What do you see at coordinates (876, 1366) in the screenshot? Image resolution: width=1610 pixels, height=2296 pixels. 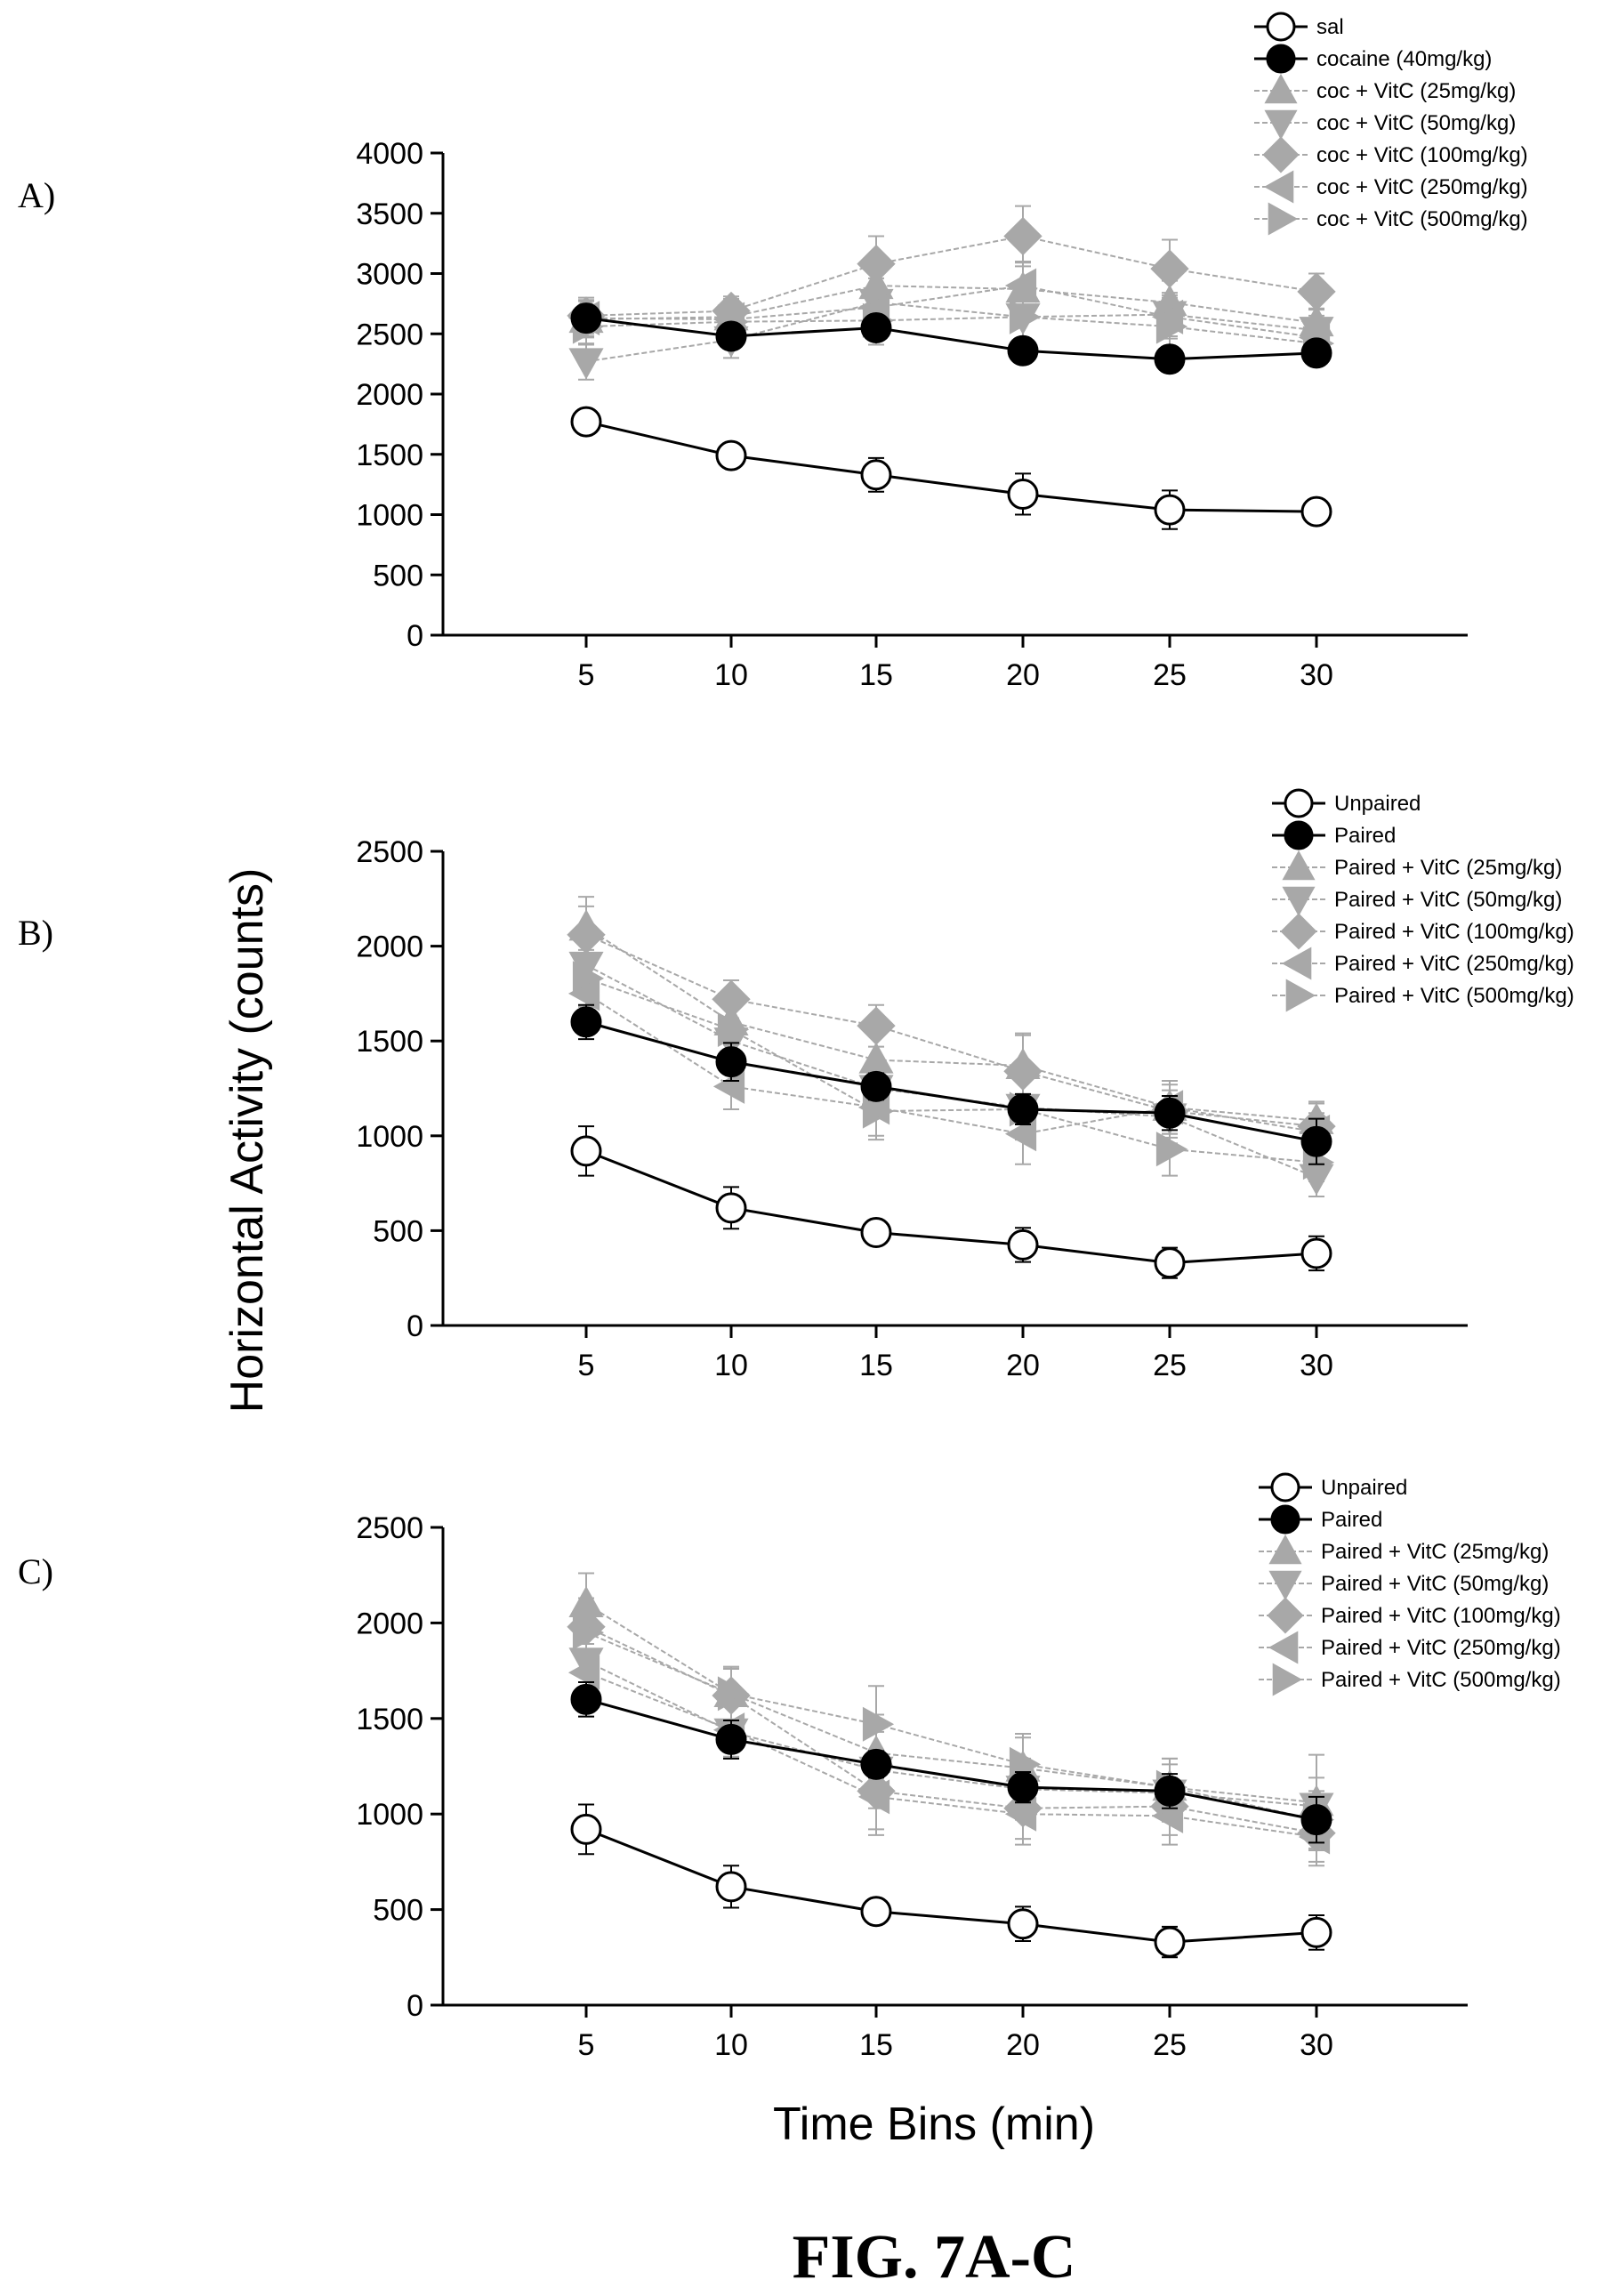 I see `x-tick-label: 15` at bounding box center [876, 1366].